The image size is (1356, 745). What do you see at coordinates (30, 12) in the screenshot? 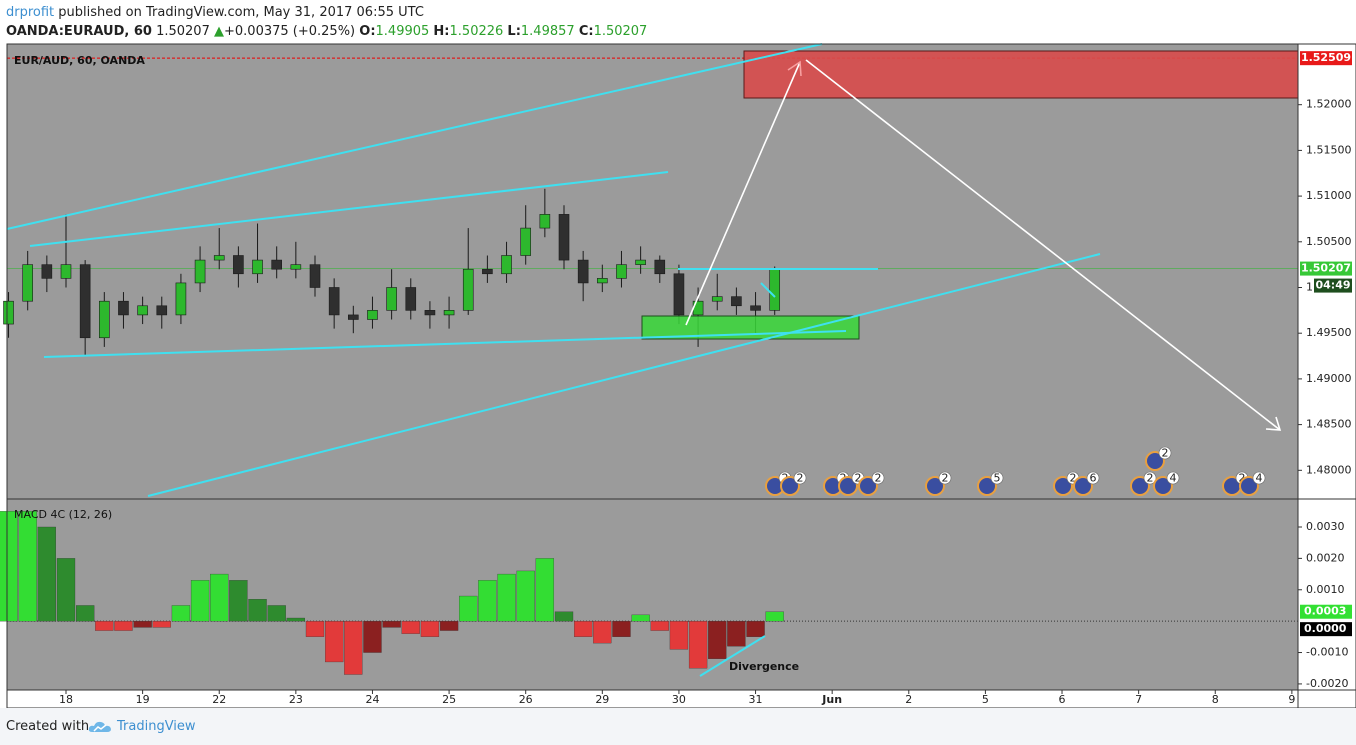
I see `author: drprofit` at bounding box center [30, 12].